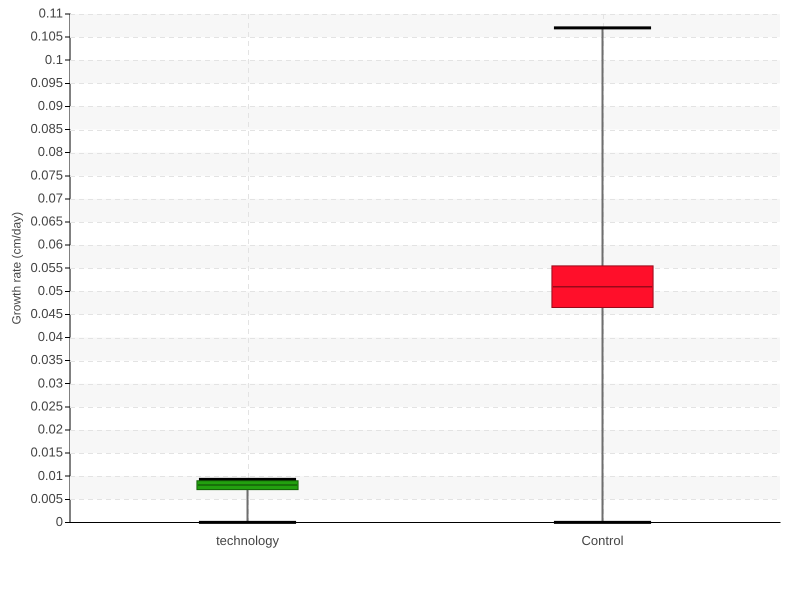  Describe the element at coordinates (46, 313) in the screenshot. I see `y-tick-label: 0.045` at that location.